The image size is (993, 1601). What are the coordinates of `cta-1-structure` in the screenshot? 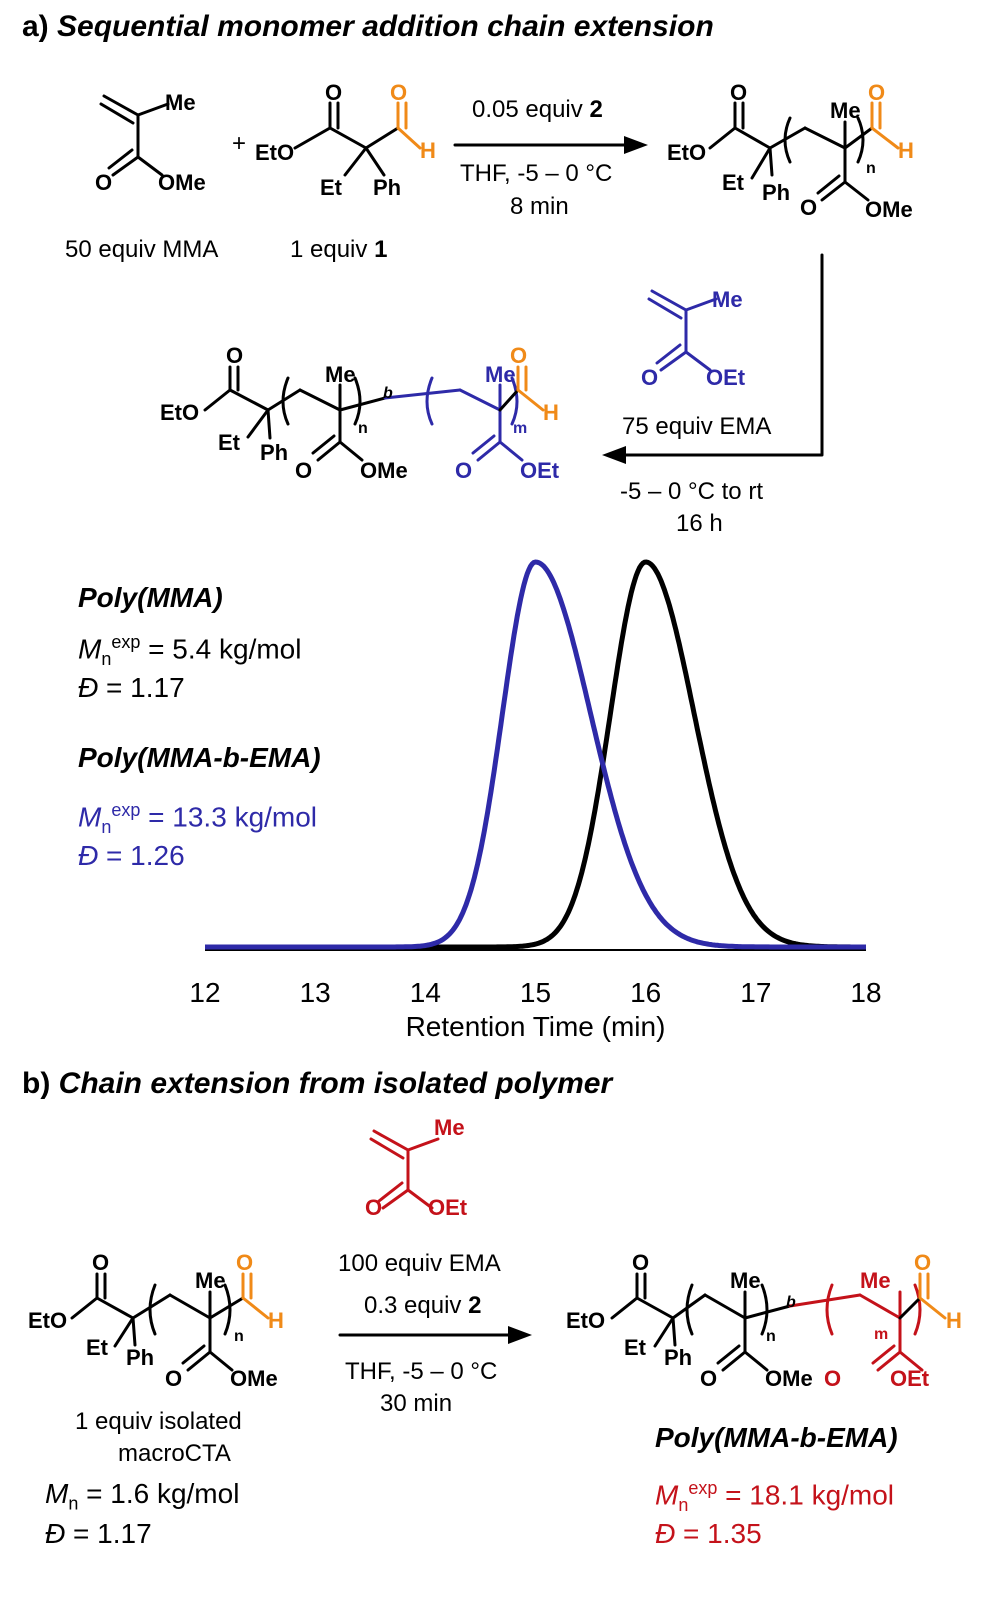 It's located at (346, 139).